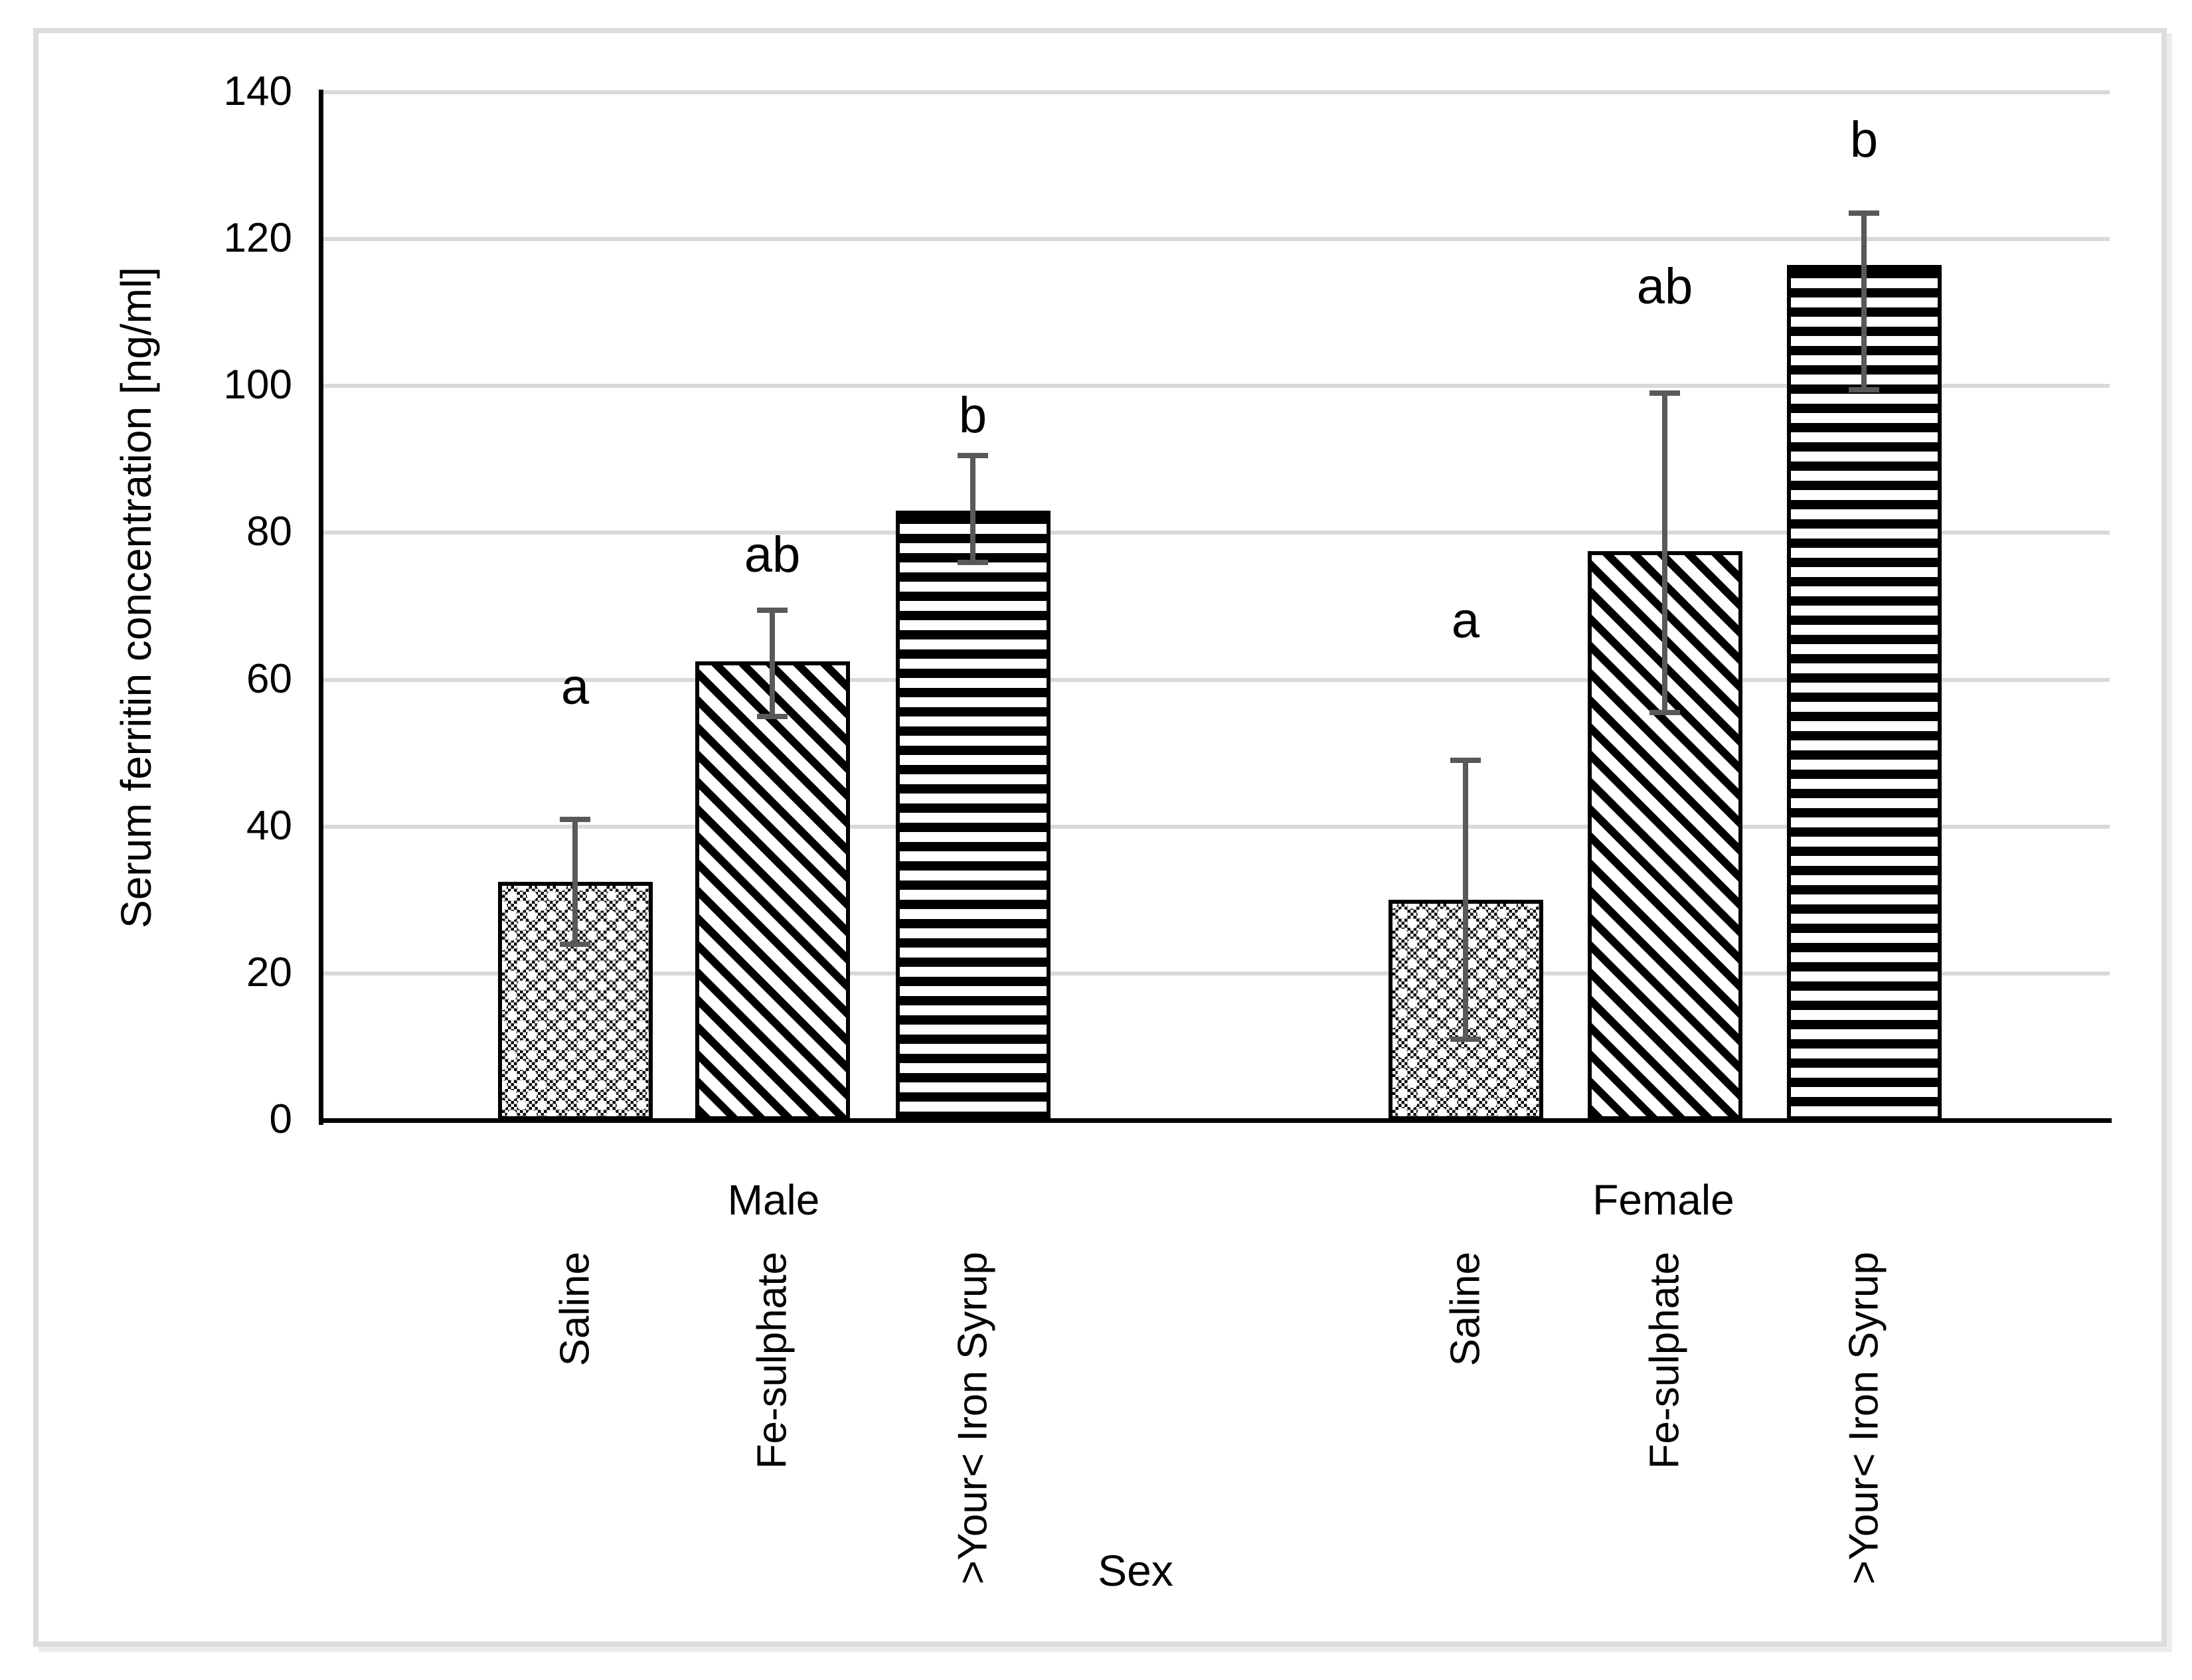 This screenshot has width=2192, height=1680. What do you see at coordinates (575, 944) in the screenshot?
I see `error-bar-cap-bottom-male-saline` at bounding box center [575, 944].